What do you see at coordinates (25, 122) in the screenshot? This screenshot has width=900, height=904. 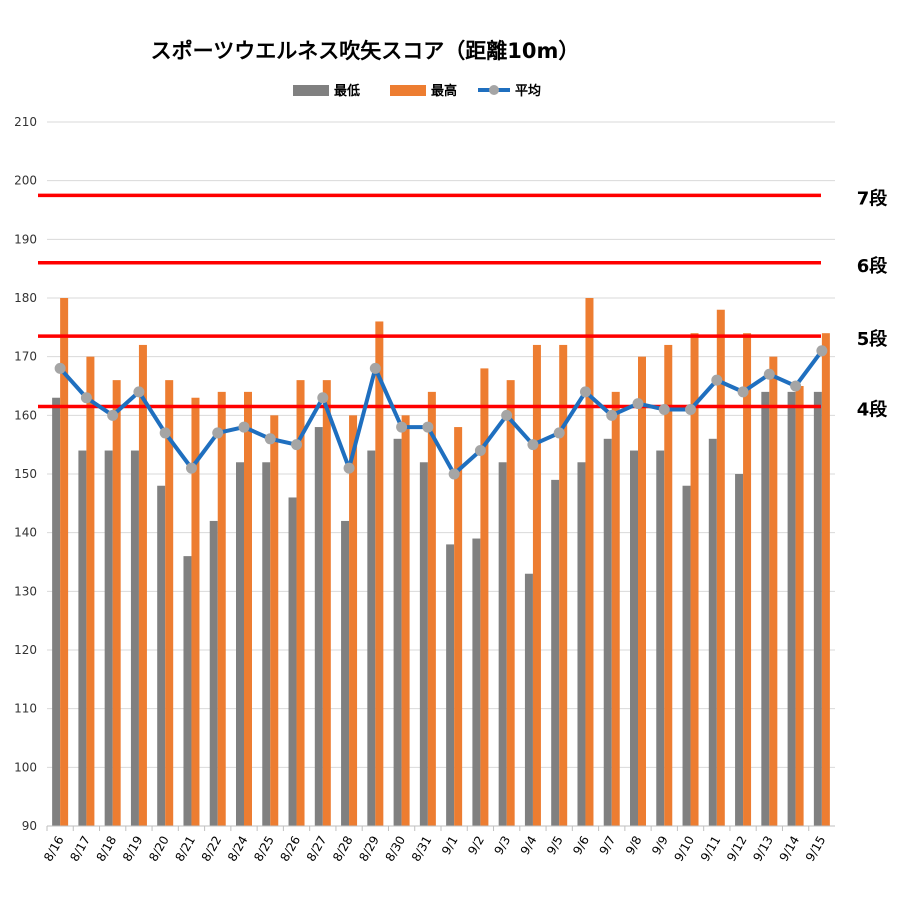 I see `y-tick-label: 210` at bounding box center [25, 122].